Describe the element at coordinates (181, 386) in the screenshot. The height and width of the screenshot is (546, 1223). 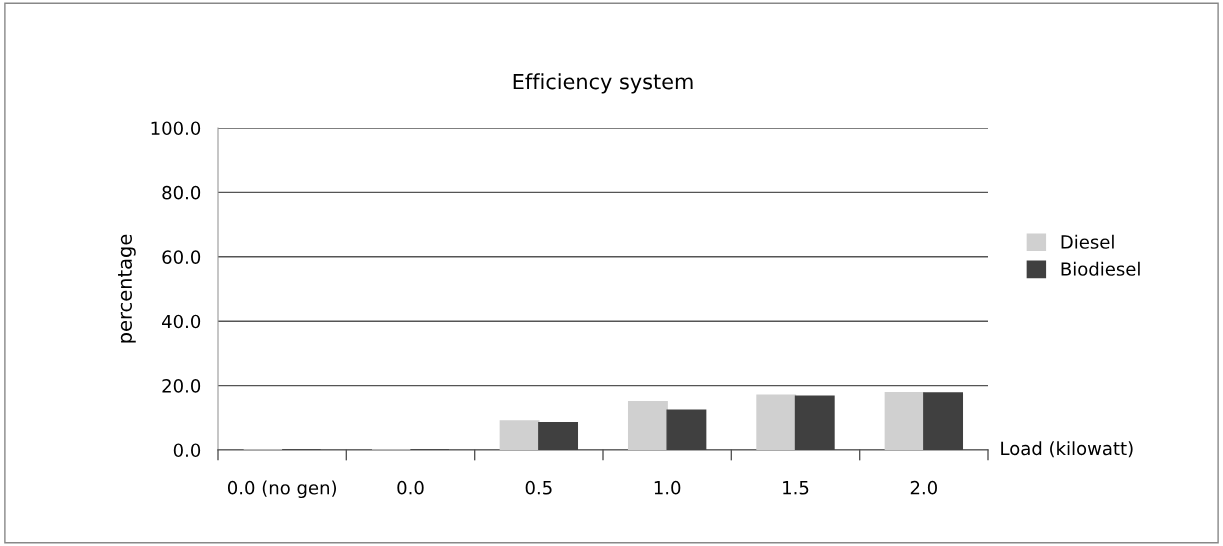
I see `y-tick-label: 20.0` at that location.